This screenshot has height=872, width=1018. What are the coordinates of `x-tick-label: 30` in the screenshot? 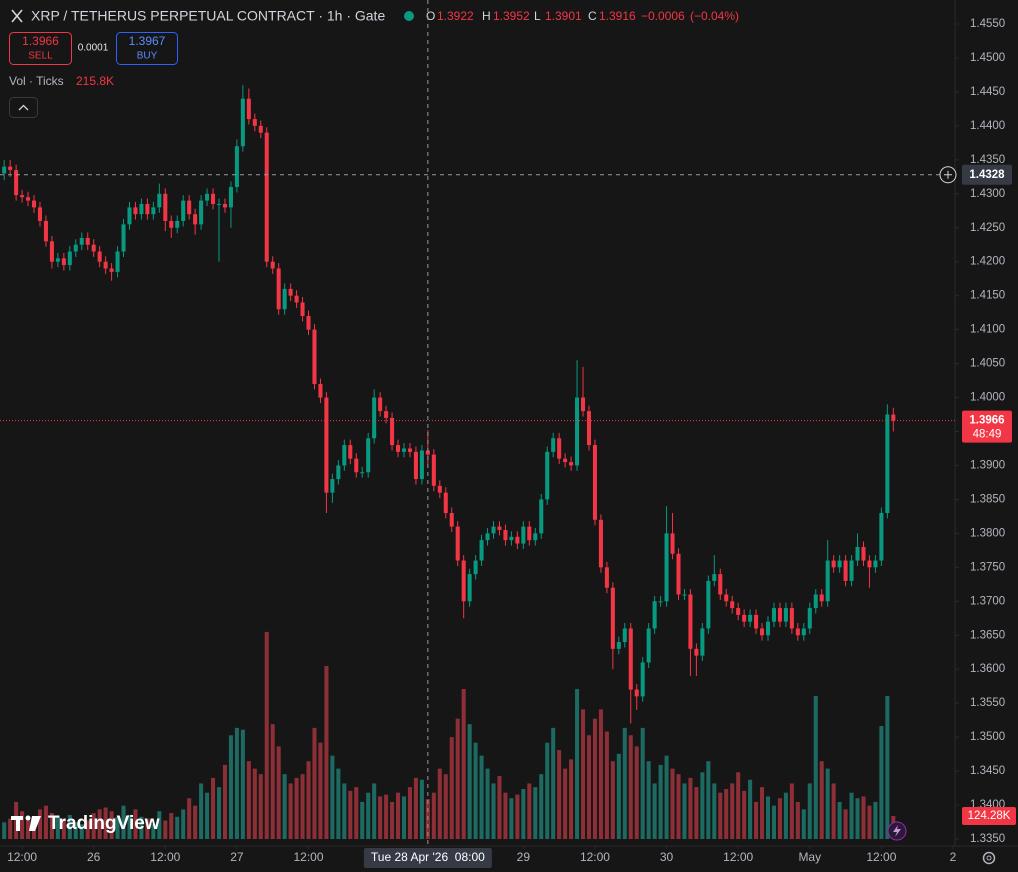 It's located at (667, 857).